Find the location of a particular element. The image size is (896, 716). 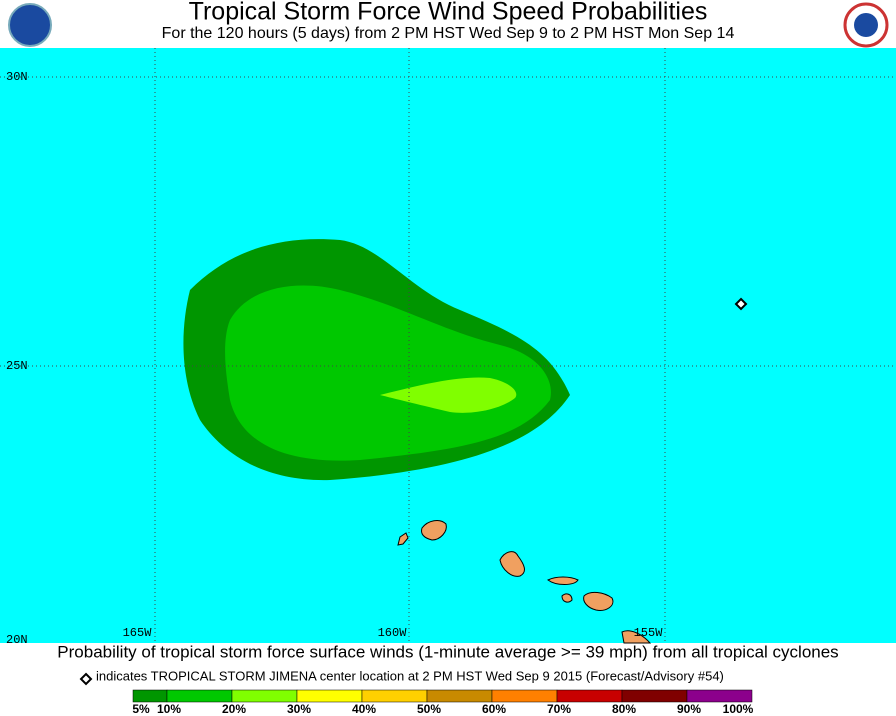

legend-label: 5% is located at coordinates (141, 709).